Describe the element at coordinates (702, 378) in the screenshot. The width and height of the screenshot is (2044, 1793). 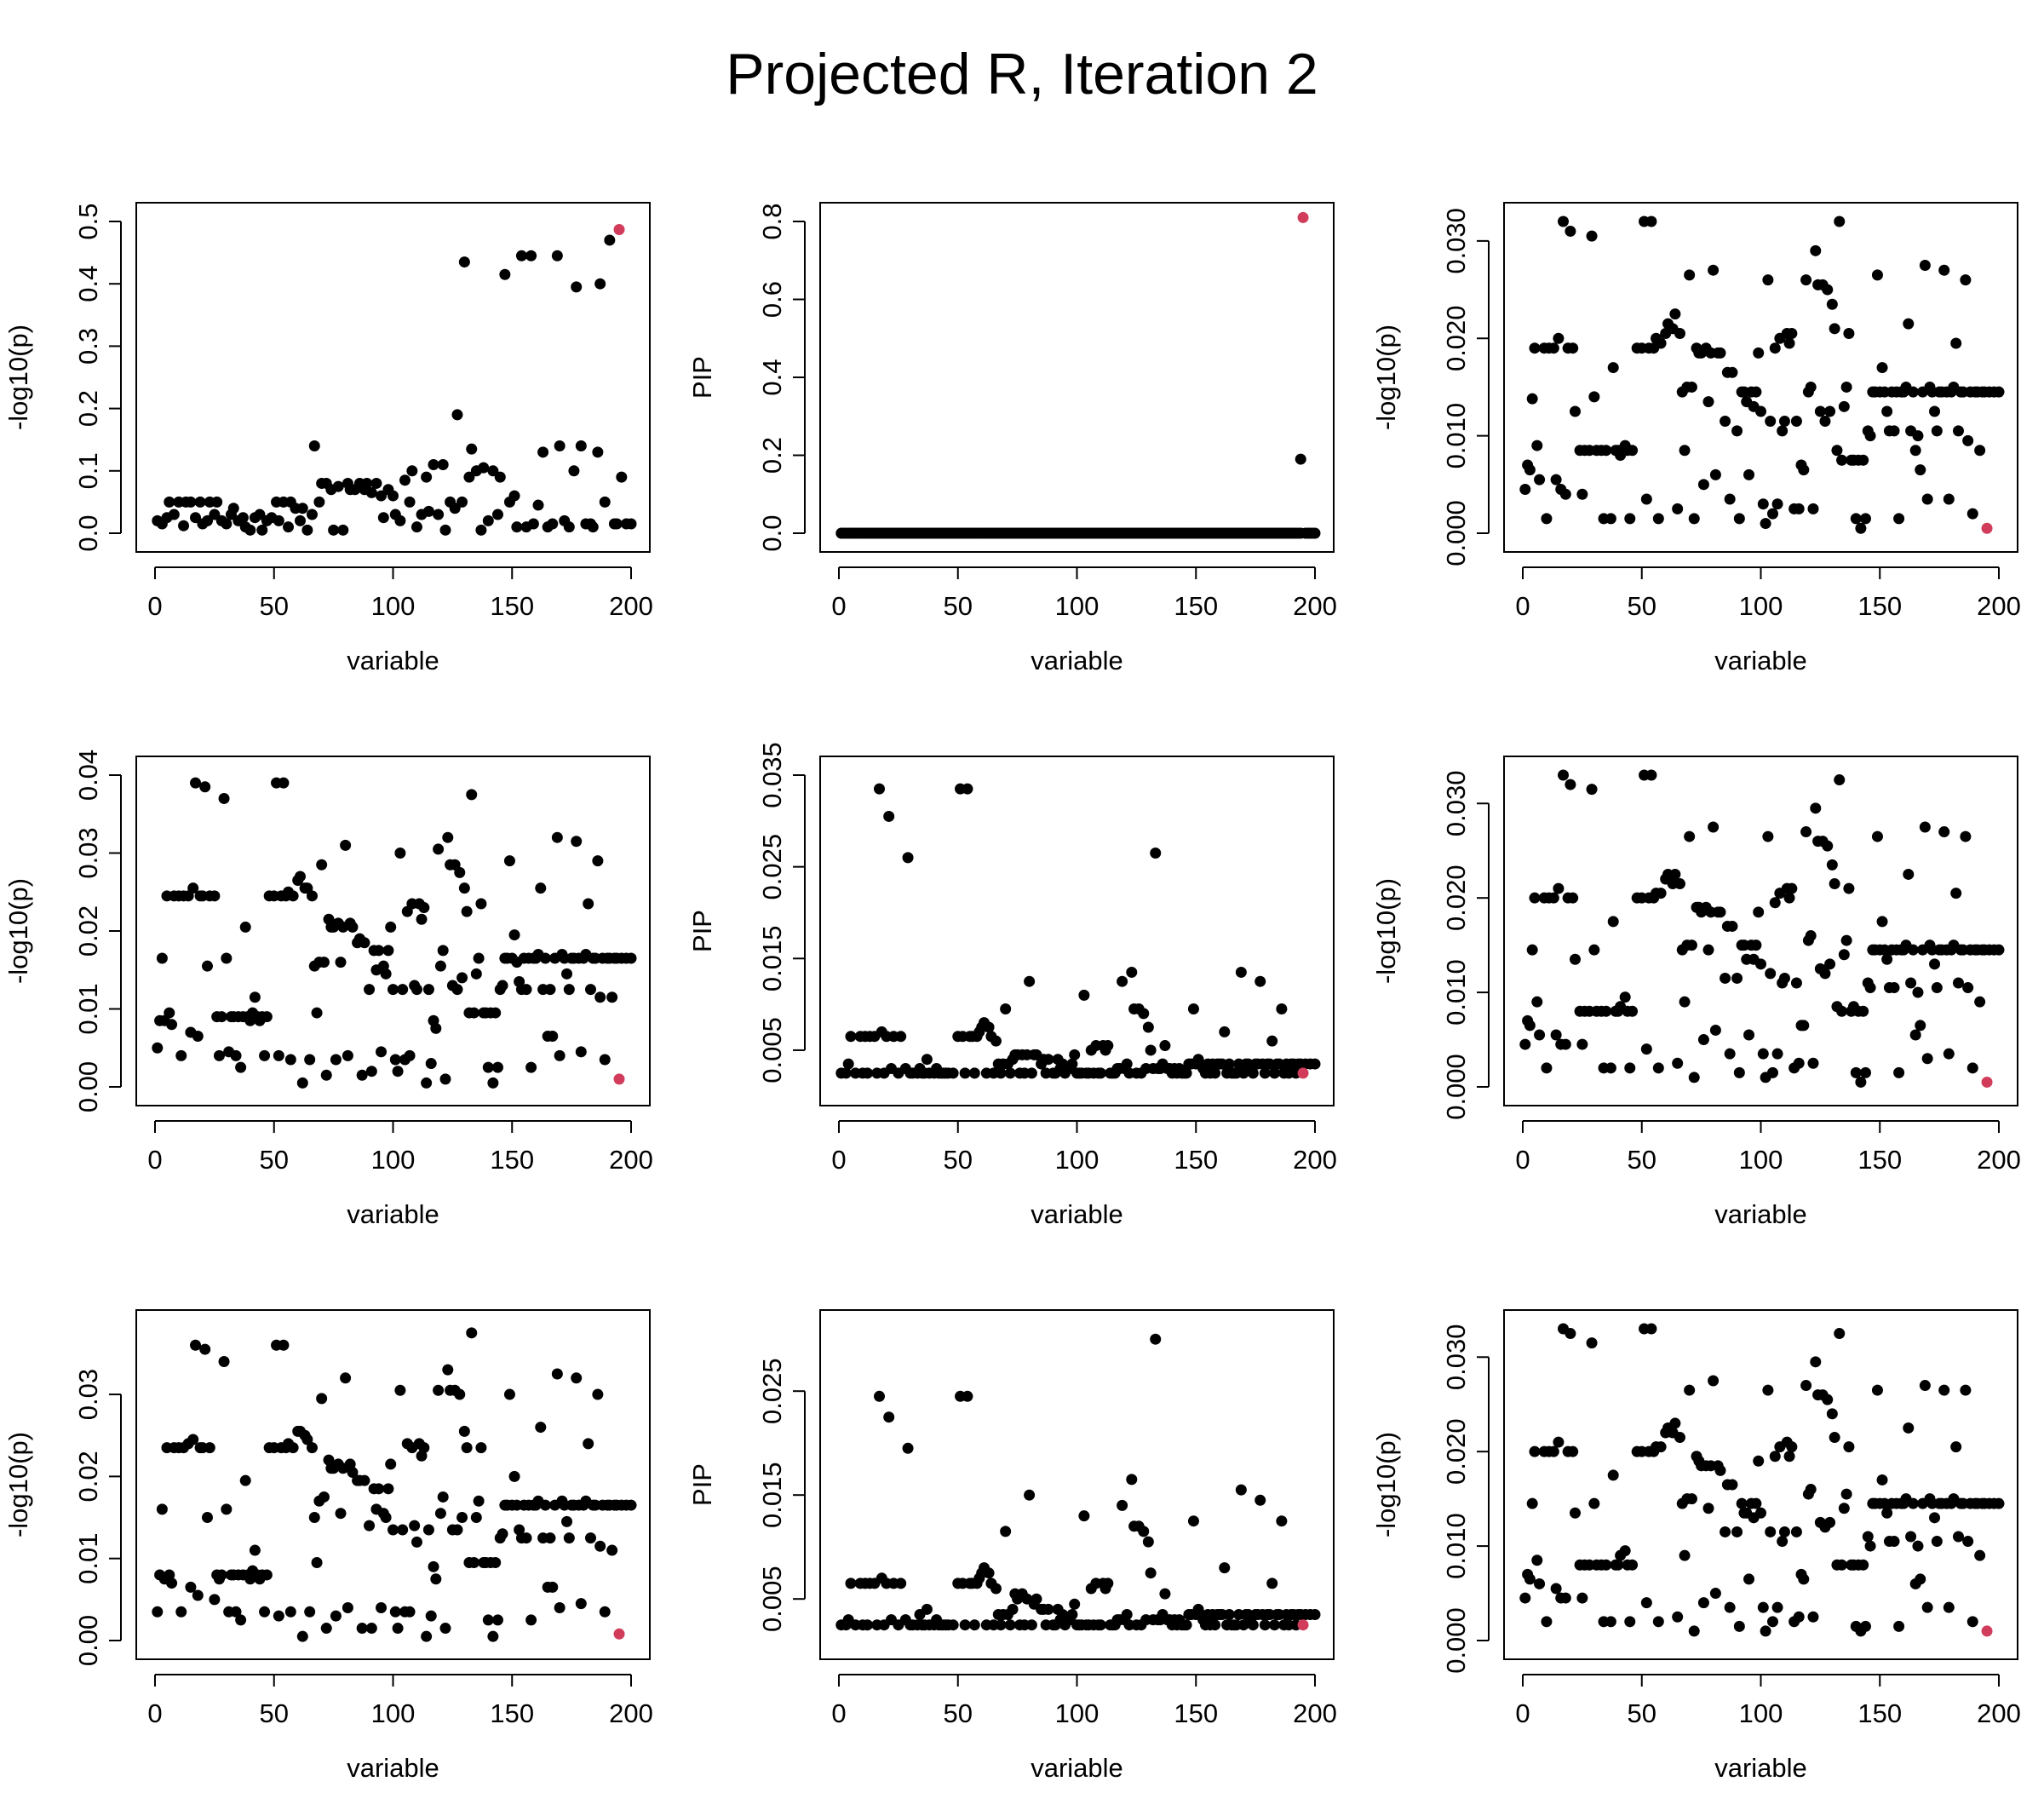
I see `y-axis-label: PIP` at that location.